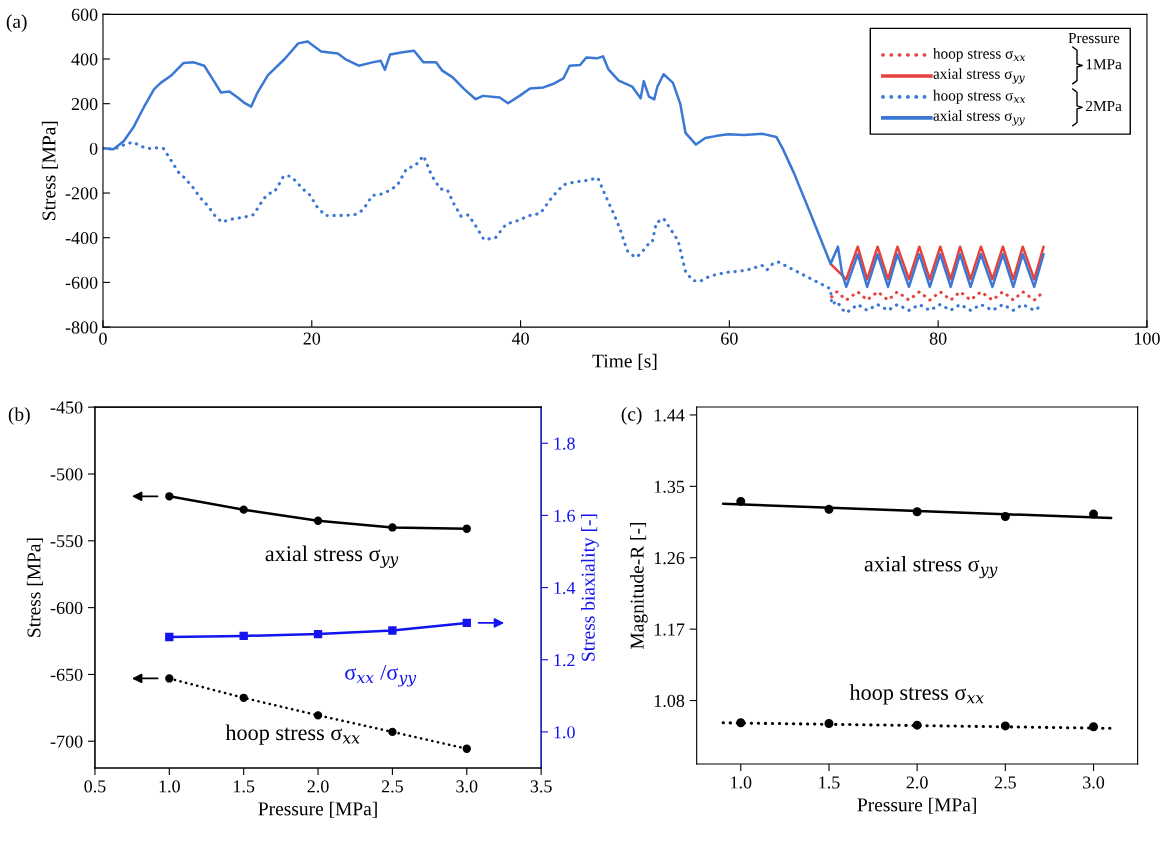 Image resolution: width=1165 pixels, height=843 pixels. Describe the element at coordinates (81, 238) in the screenshot. I see `y-tick-label: -400` at that location.